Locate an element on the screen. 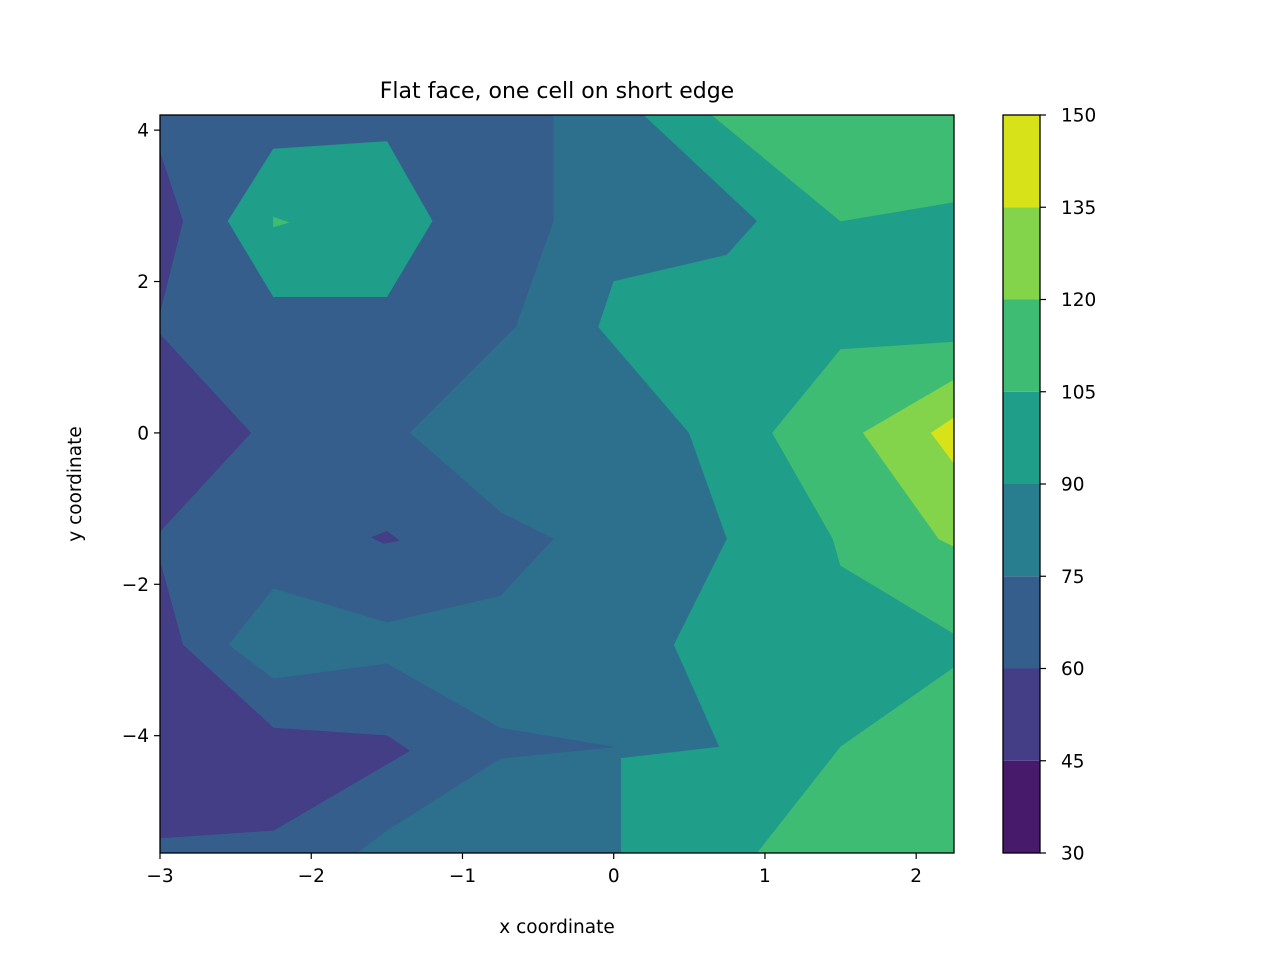 The image size is (1280, 960). y-tick-label: −4 is located at coordinates (135, 736).